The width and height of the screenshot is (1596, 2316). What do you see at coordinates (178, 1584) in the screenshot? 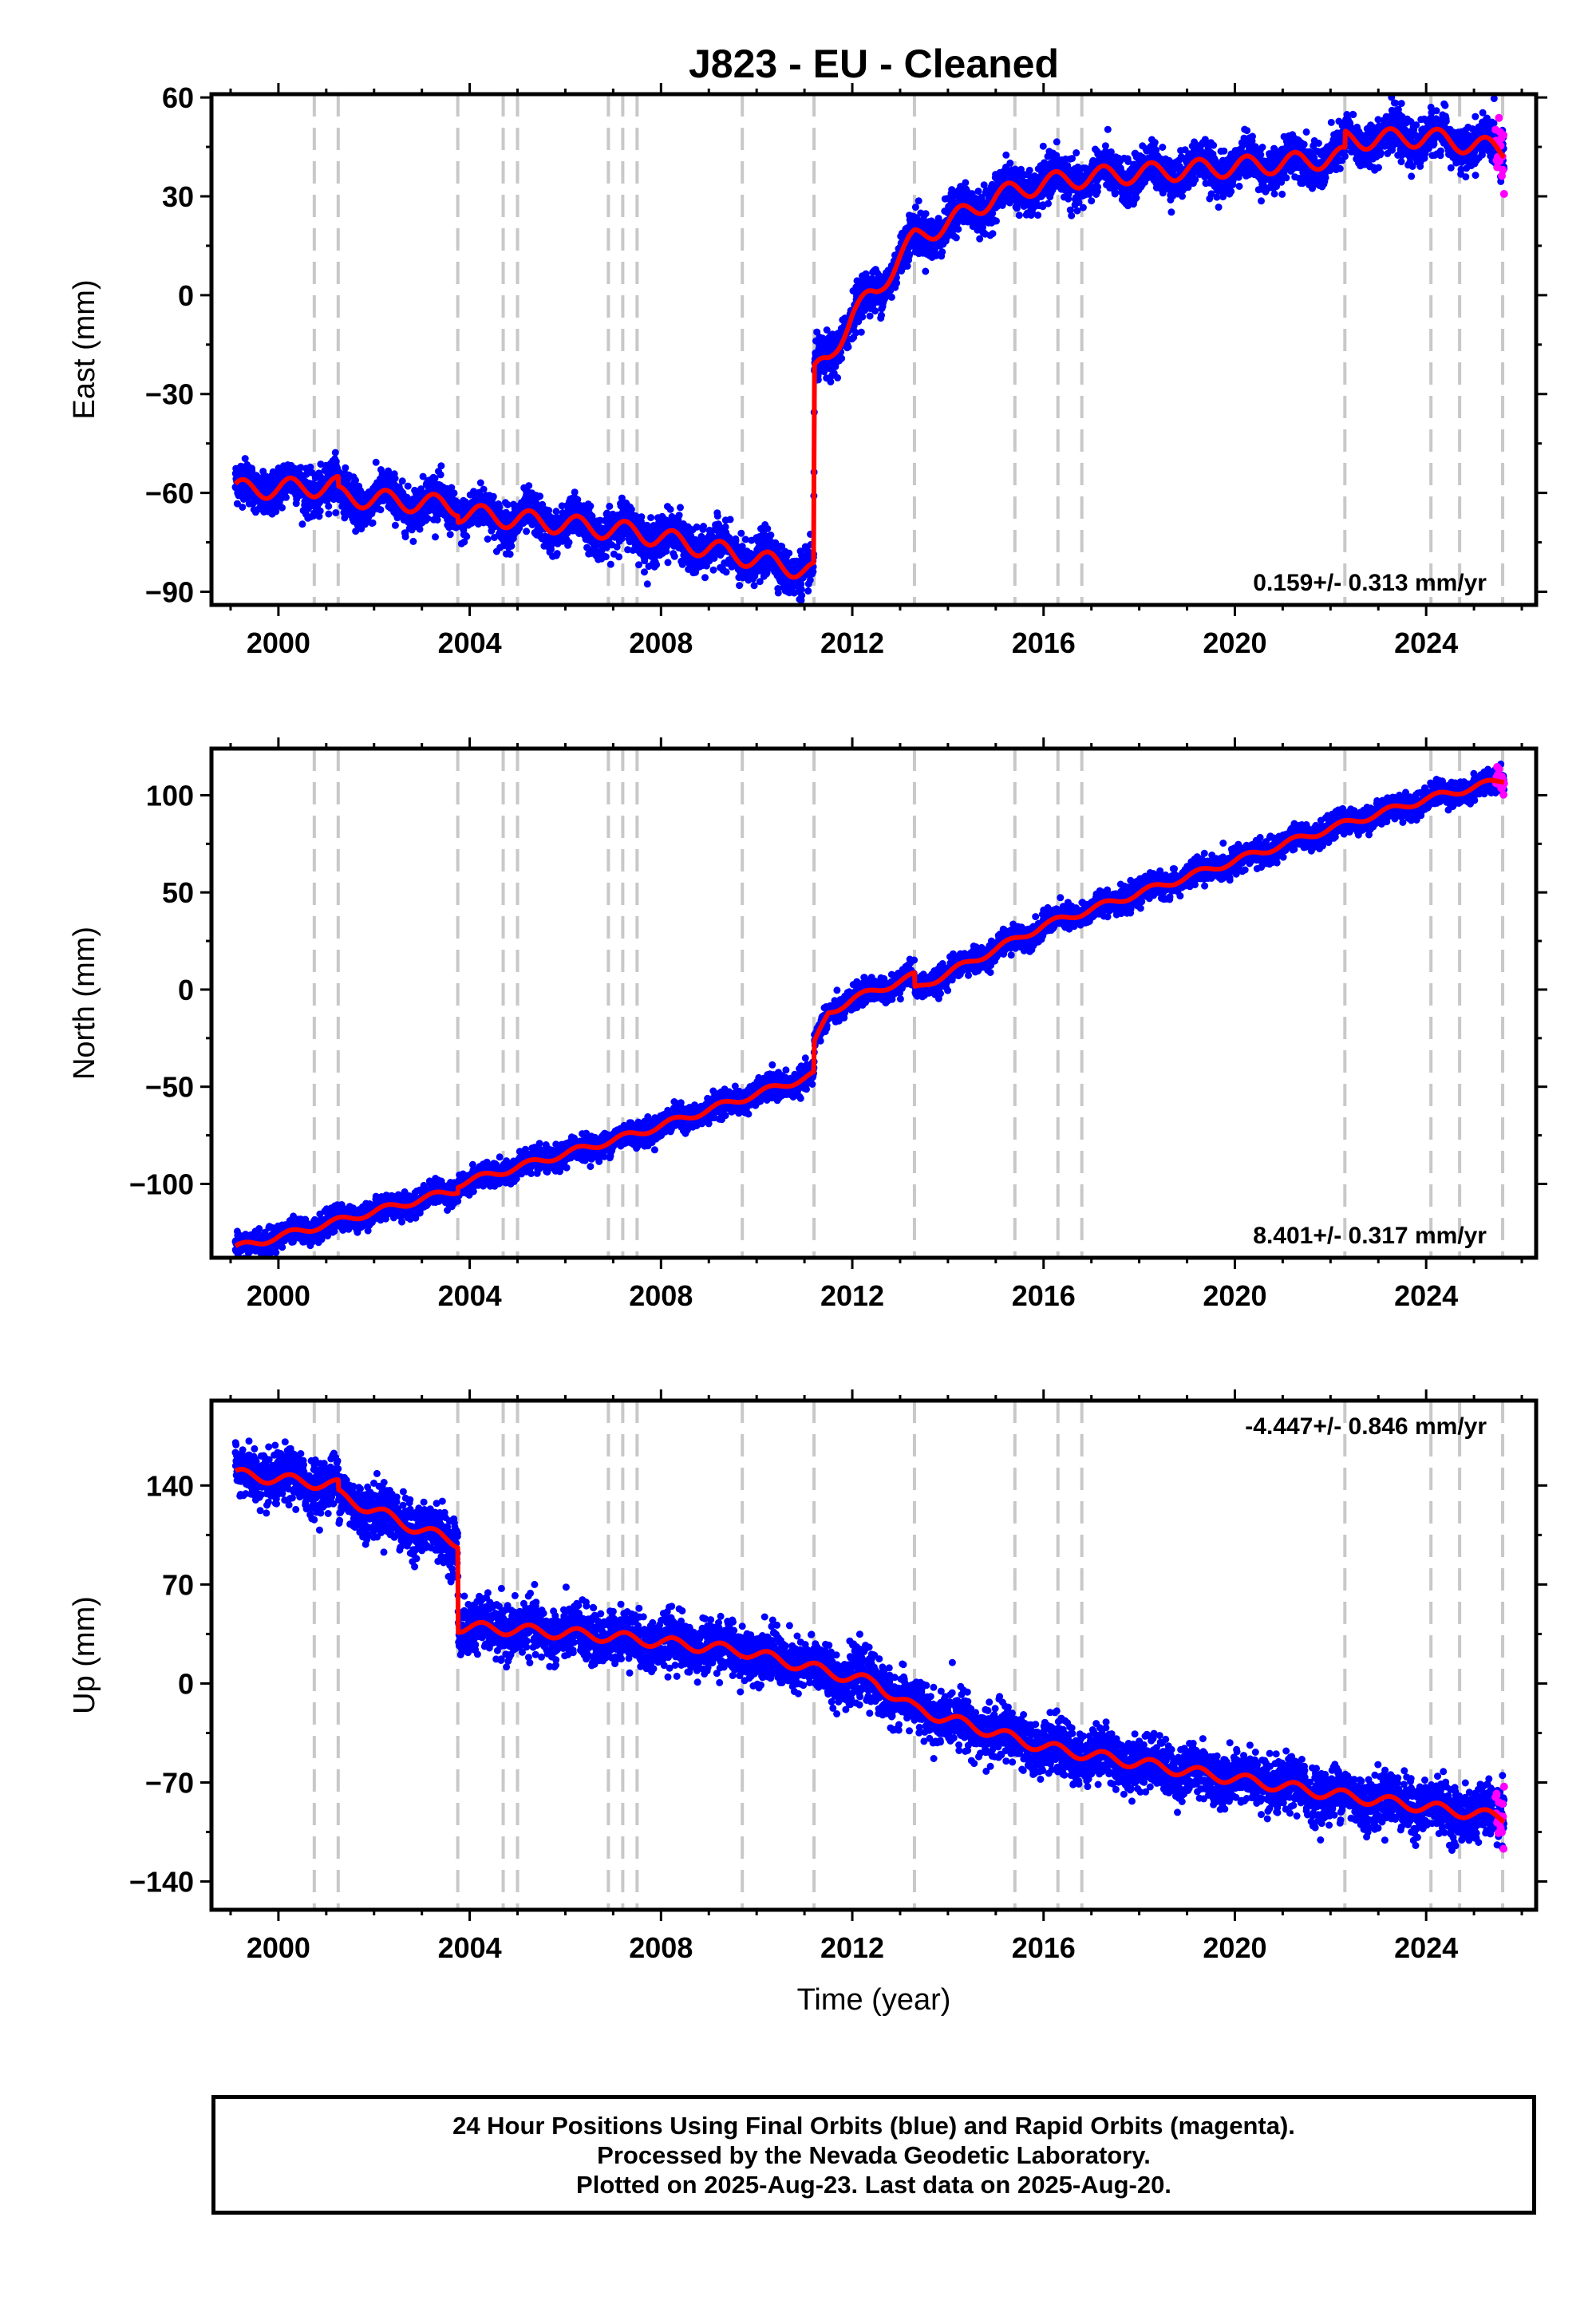
I see `y-tick-label: 70` at bounding box center [178, 1584].